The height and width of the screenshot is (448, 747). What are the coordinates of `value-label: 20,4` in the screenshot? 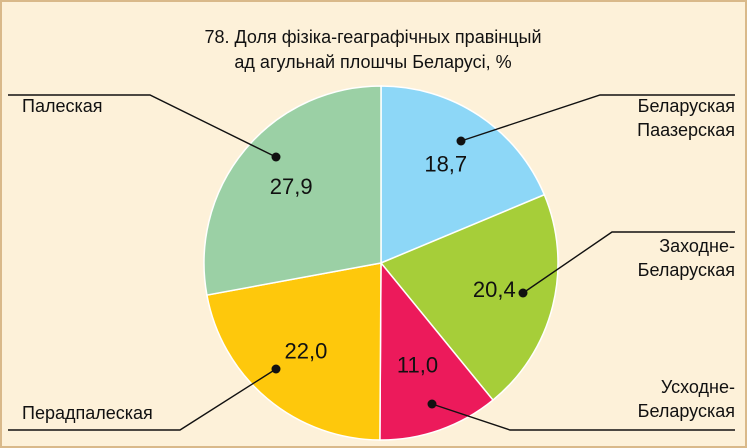 It's located at (494, 289).